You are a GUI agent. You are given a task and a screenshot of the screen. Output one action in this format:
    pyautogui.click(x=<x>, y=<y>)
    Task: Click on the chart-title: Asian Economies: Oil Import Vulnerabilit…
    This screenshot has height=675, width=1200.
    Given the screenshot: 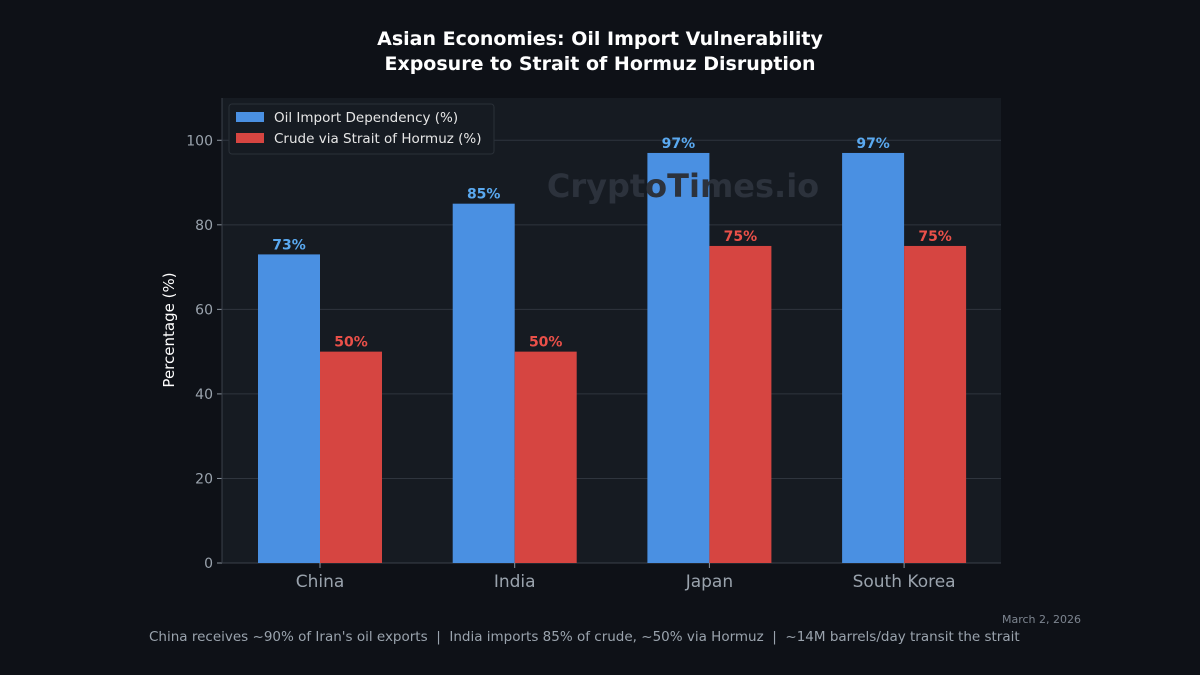 What is the action you would take?
    pyautogui.click(x=600, y=52)
    